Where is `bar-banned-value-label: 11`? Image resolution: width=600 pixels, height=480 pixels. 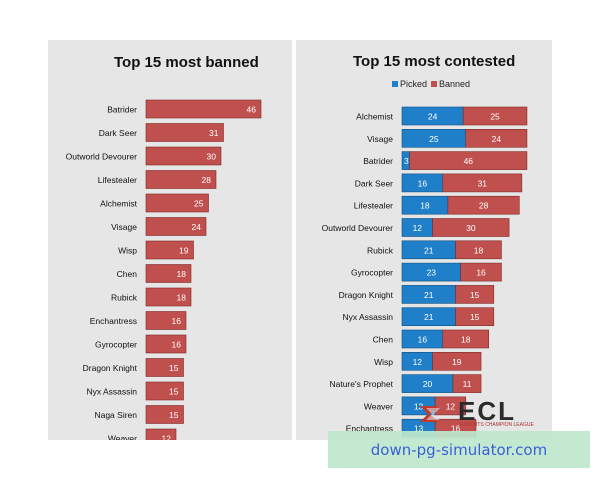 bar-banned-value-label: 11 is located at coordinates (467, 384).